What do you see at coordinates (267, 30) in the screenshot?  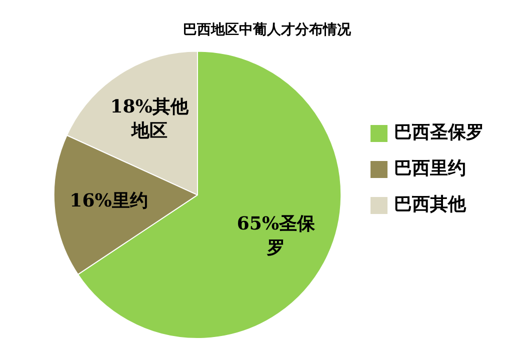 I see `chart-title: 巴西地区中葡人才分布情况` at bounding box center [267, 30].